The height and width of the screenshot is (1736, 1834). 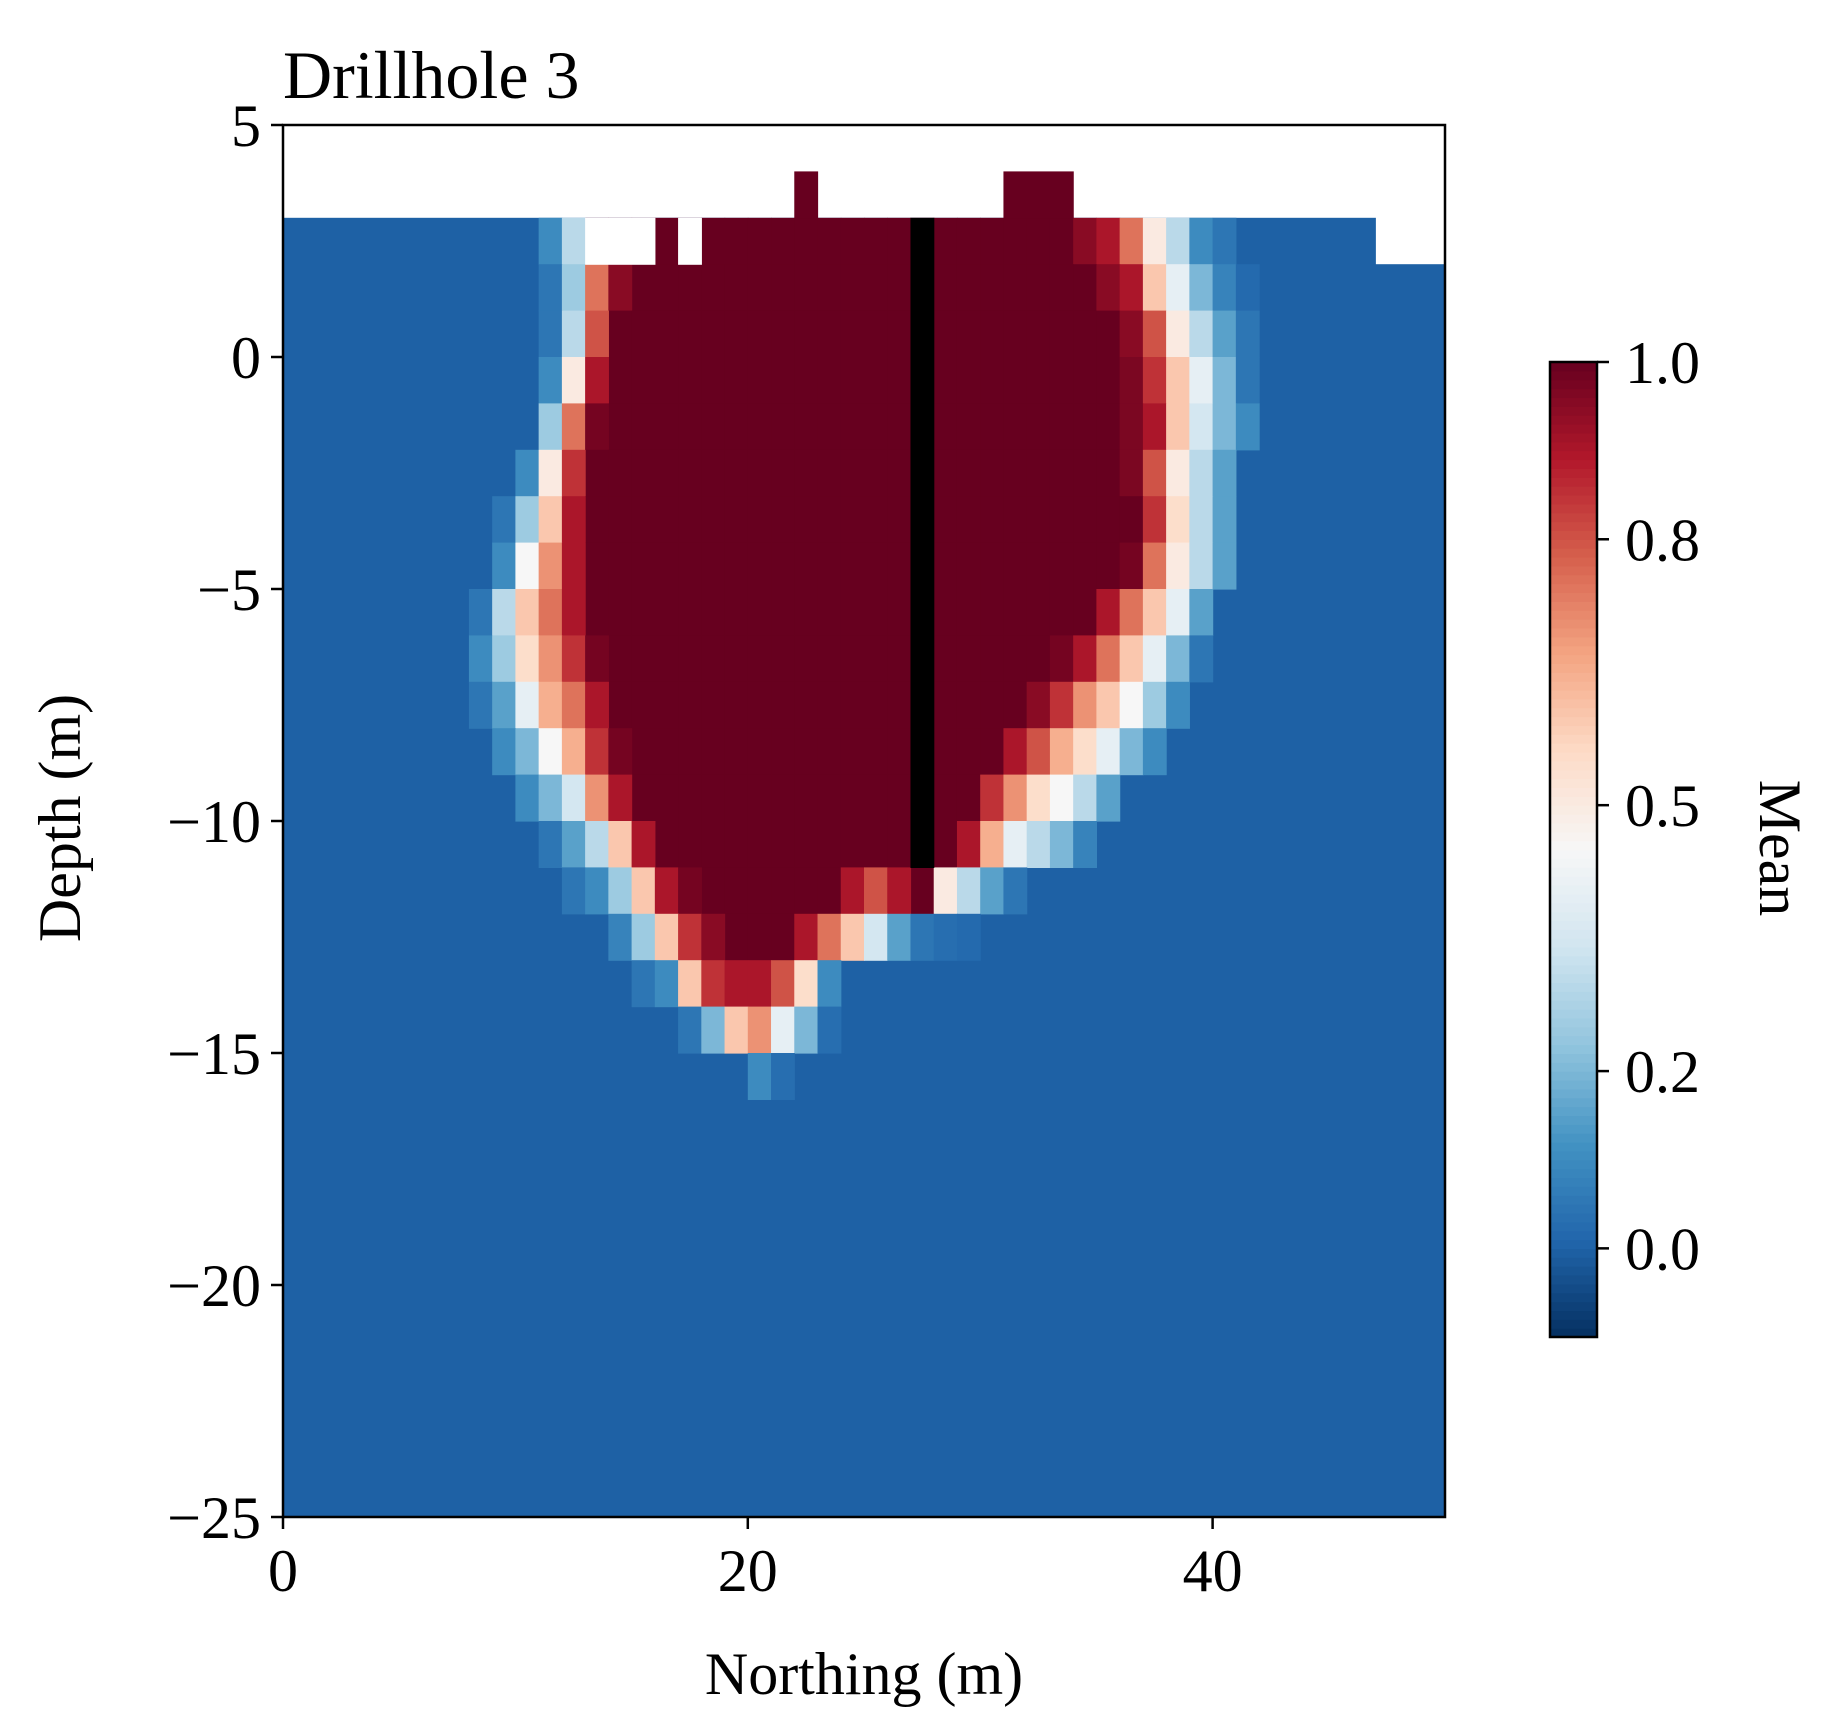 What do you see at coordinates (1662, 1072) in the screenshot?
I see `colorbar-tick-label: 0.2` at bounding box center [1662, 1072].